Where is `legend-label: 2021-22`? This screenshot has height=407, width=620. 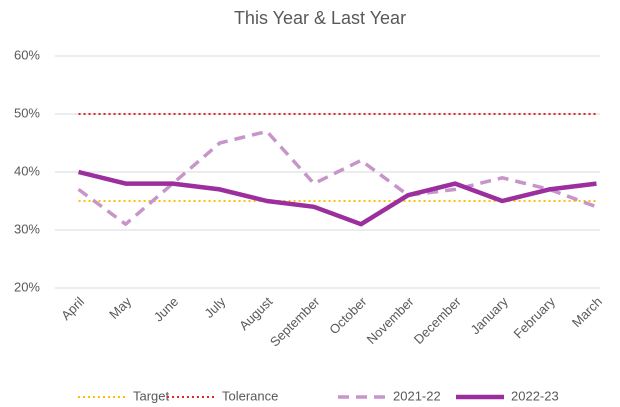 legend-label: 2021-22 is located at coordinates (417, 395).